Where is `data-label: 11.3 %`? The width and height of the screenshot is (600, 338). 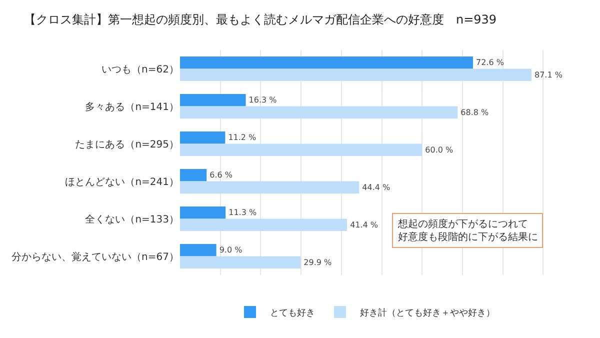
data-label: 11.3 % is located at coordinates (242, 213).